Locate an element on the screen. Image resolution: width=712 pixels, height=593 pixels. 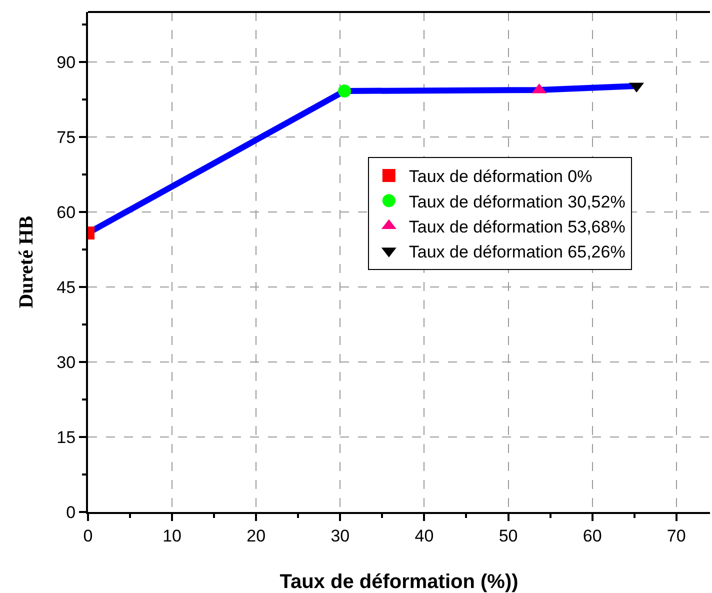
y-tick-label: 0 is located at coordinates (71, 512).